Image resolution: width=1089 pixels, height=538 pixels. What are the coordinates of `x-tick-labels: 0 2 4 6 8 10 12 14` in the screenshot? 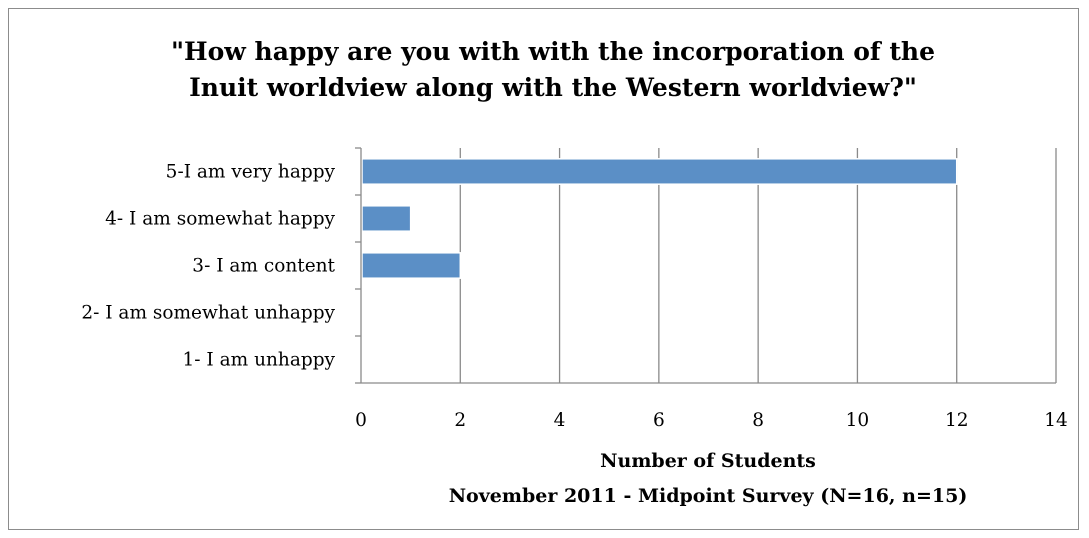 It's located at (711, 420).